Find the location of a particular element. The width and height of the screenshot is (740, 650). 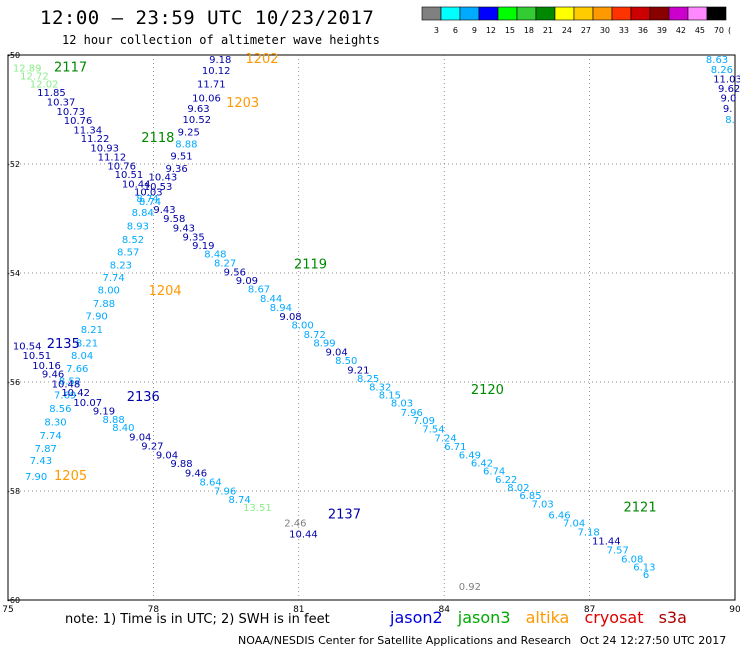

swh-value-label: 8.27 is located at coordinates (225, 263).